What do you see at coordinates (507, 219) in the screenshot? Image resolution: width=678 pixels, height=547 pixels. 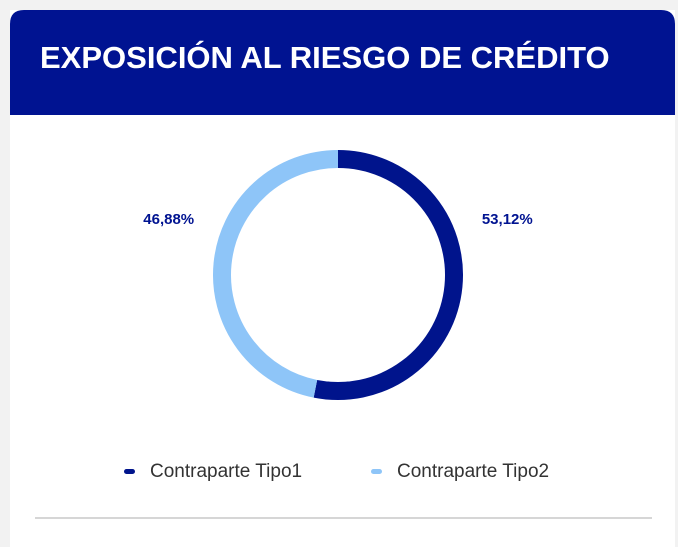 I see `value-label: 53,12%` at bounding box center [507, 219].